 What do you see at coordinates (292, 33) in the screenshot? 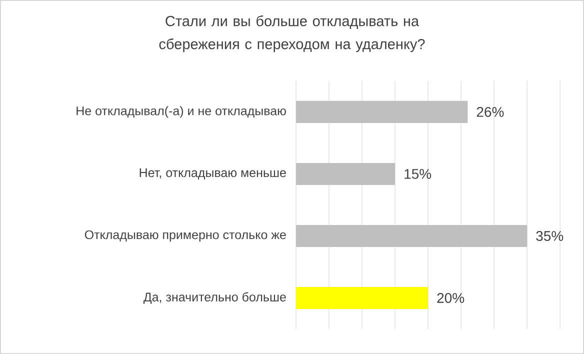
I see `chart-title: Стали ли вы больше откладывать на сбережения с переходом на удаленку?` at bounding box center [292, 33].